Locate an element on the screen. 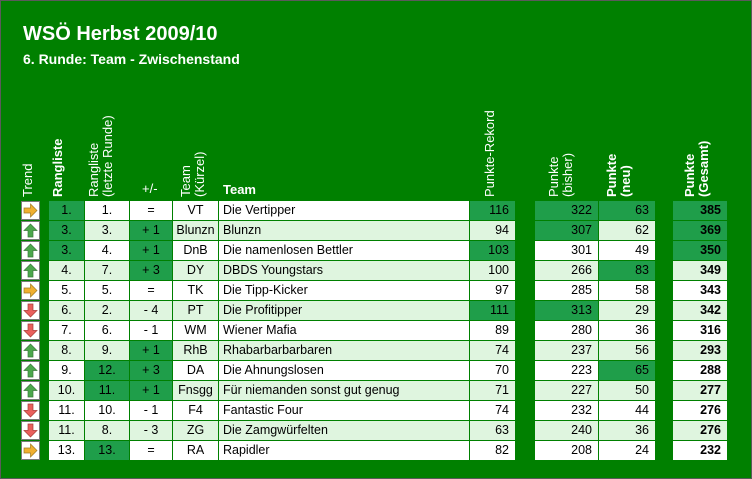  cell-rang: 6. is located at coordinates (66, 310).